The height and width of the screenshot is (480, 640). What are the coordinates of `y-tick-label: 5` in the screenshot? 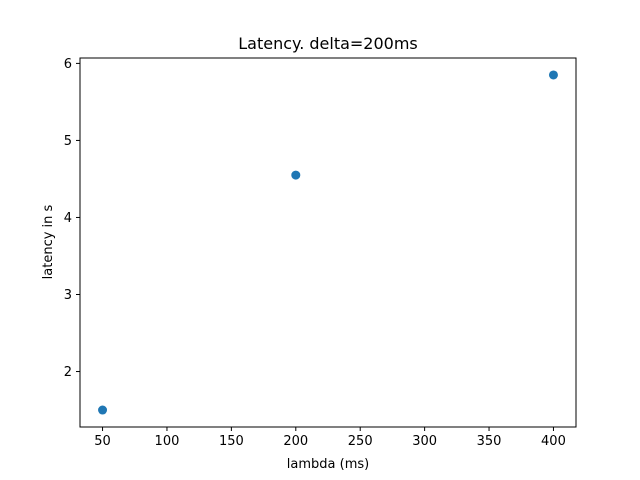 It's located at (68, 141).